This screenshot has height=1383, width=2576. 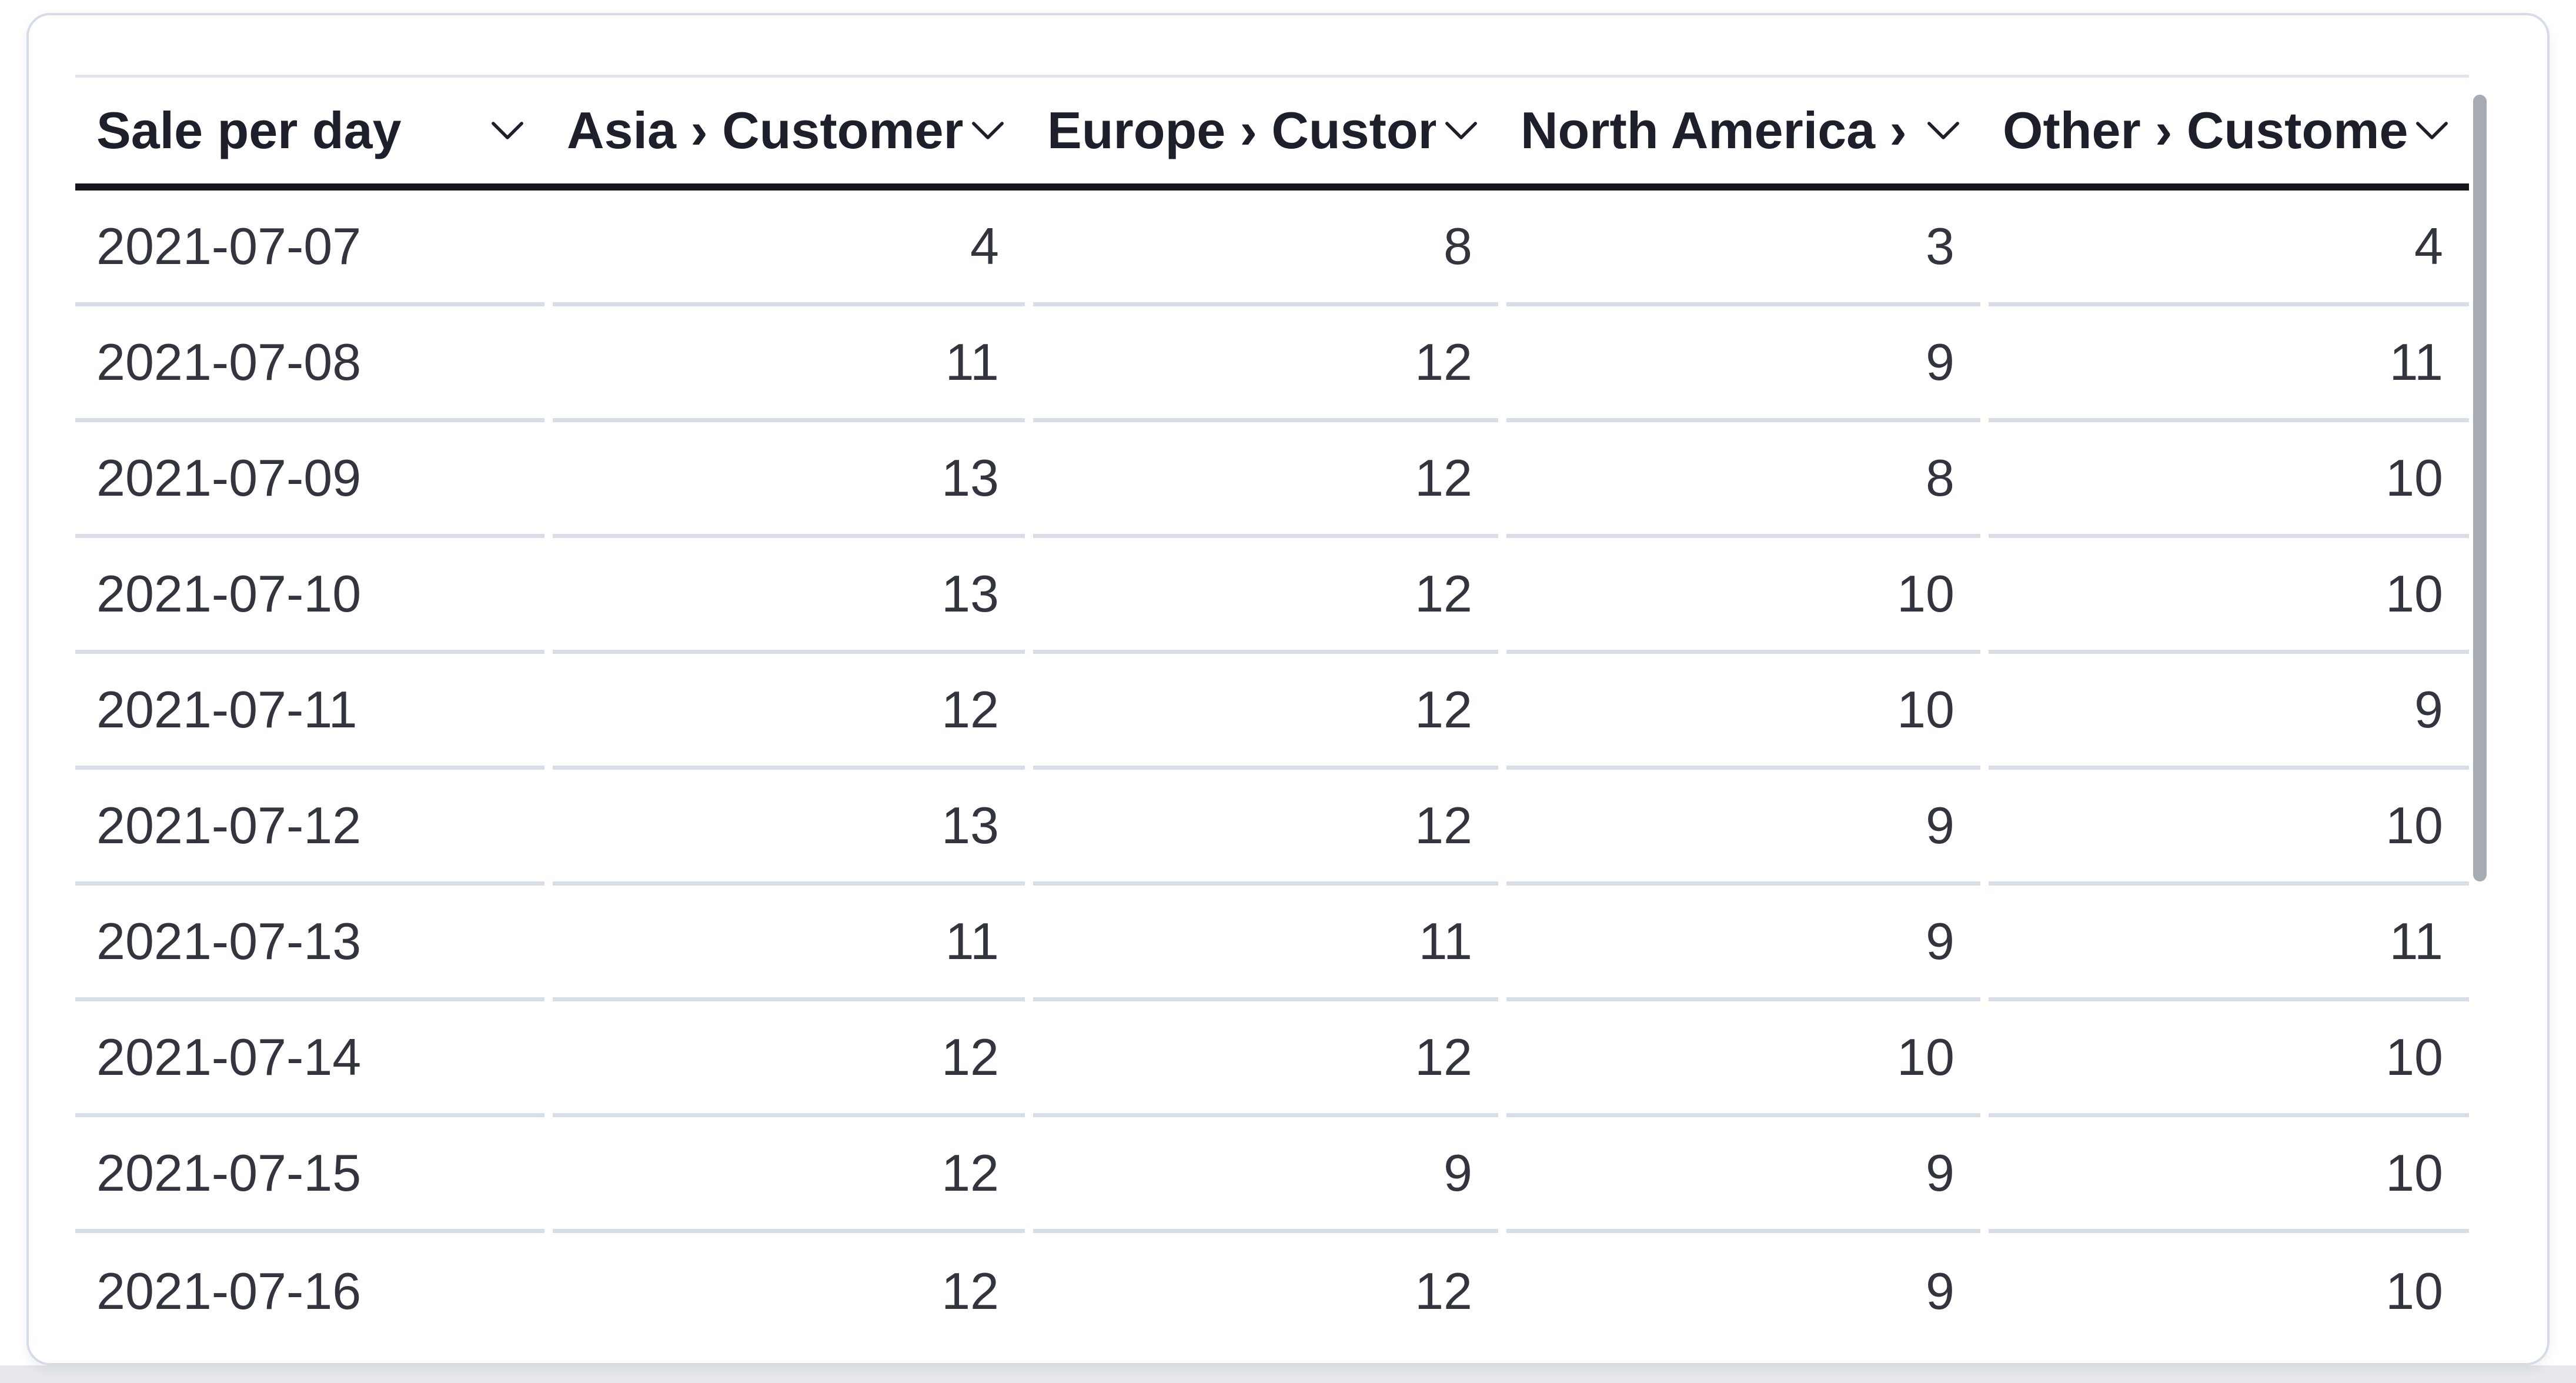 I want to click on vertical-scrollbar-thumb, so click(x=2480, y=488).